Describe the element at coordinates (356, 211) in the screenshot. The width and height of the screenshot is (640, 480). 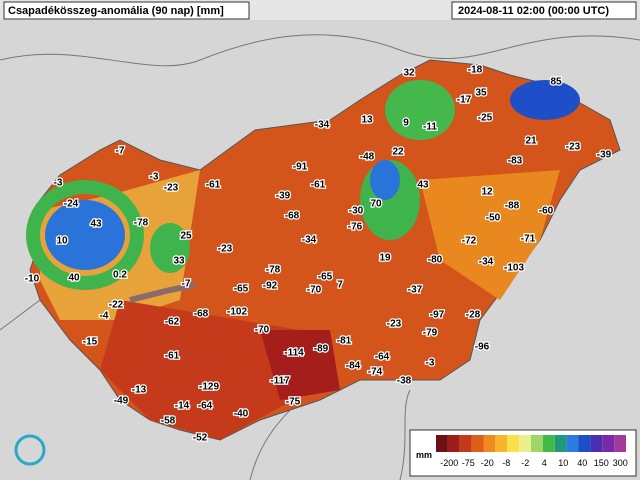
I see `station-value: -30` at that location.